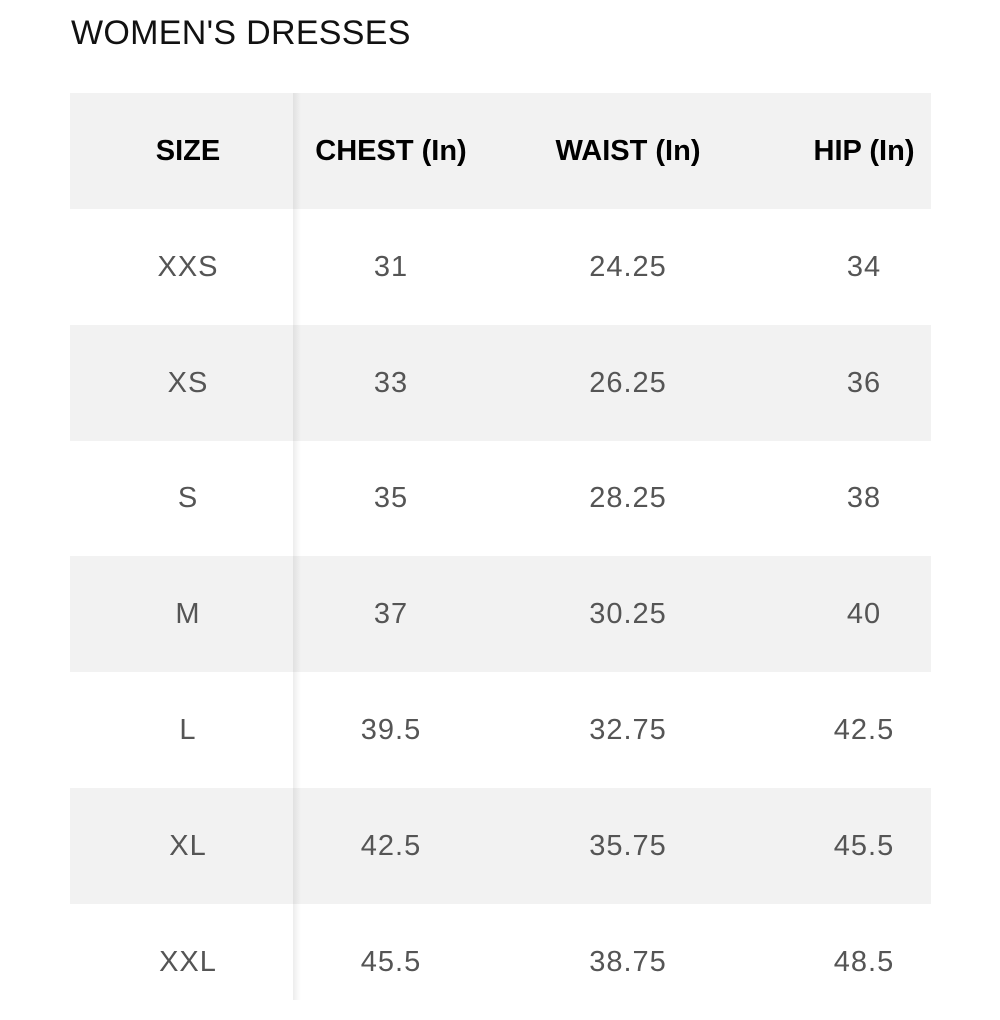  Describe the element at coordinates (188, 845) in the screenshot. I see `size-cell: XL` at that location.